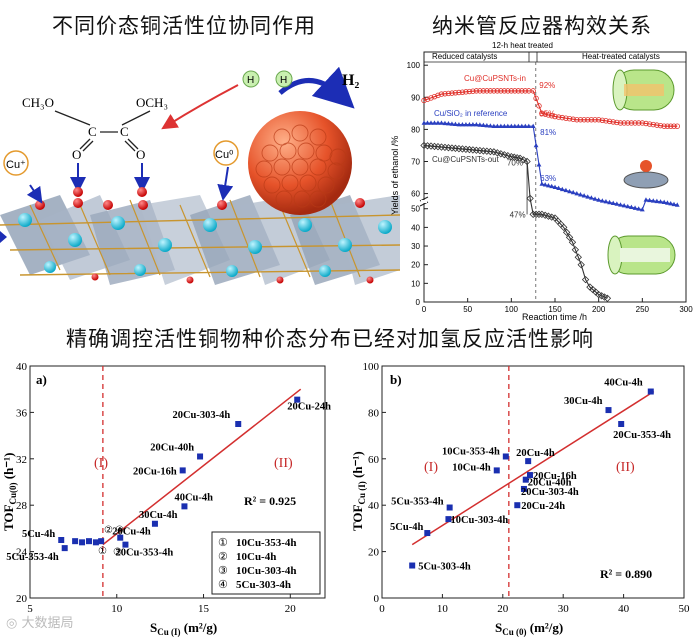 The height and width of the screenshot is (637, 700). I want to click on a-ytick-label-2: 28, so click(22, 506).